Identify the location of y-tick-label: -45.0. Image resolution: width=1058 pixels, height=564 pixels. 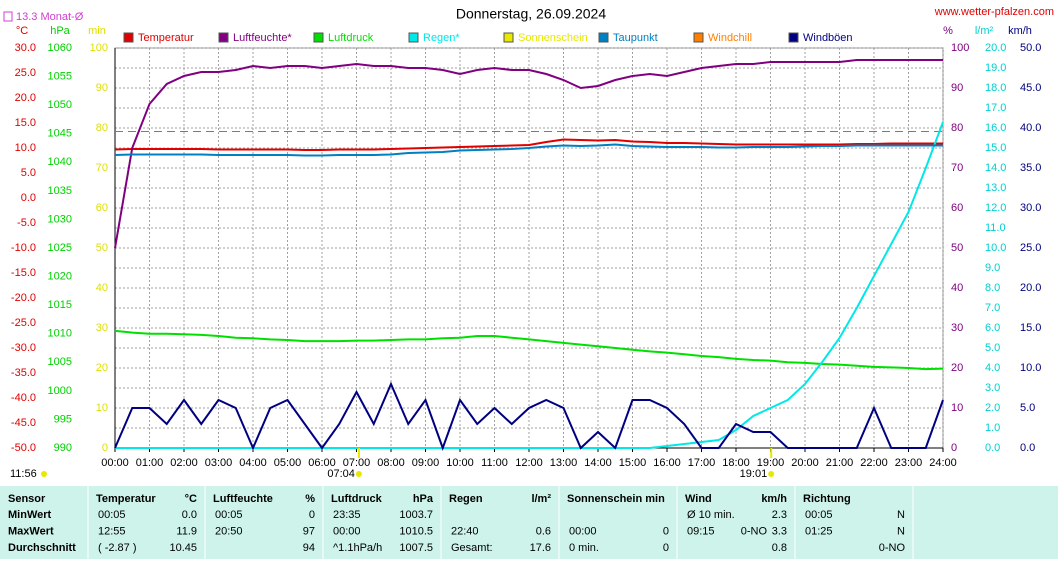
(23, 423).